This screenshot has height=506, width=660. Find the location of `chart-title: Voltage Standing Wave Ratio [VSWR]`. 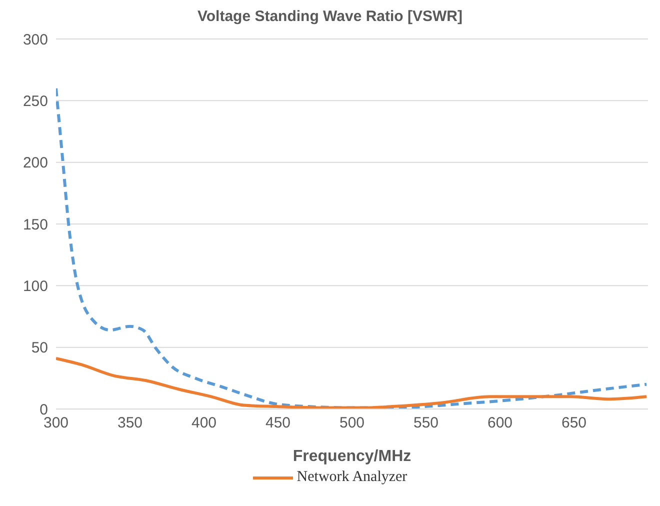

chart-title: Voltage Standing Wave Ratio [VSWR] is located at coordinates (330, 16).